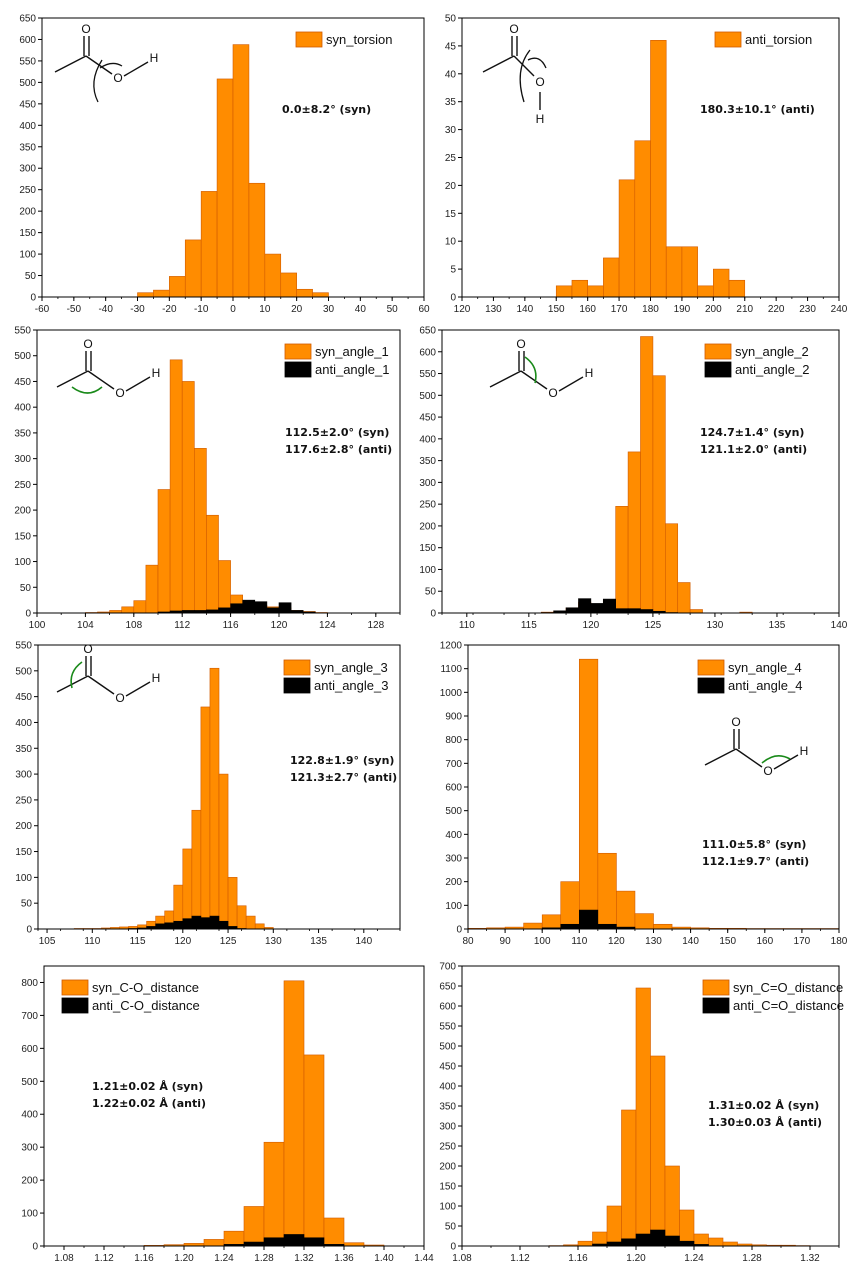  Describe the element at coordinates (451, 1227) in the screenshot. I see `y-tick-label: 50` at that location.